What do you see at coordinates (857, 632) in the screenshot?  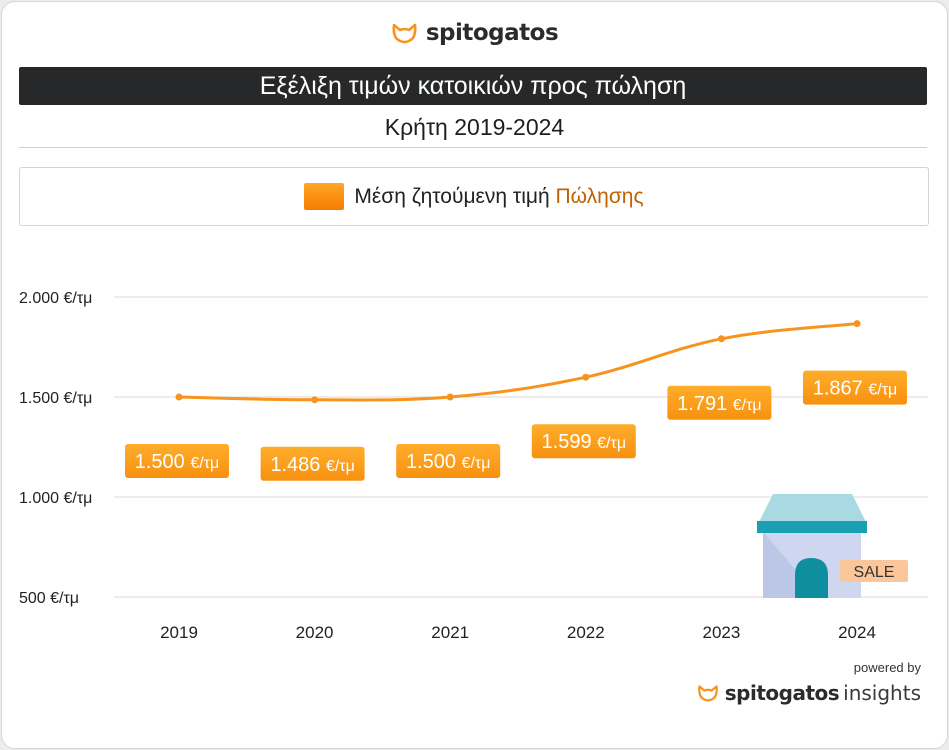 I see `x-tick-label: 2024` at bounding box center [857, 632].